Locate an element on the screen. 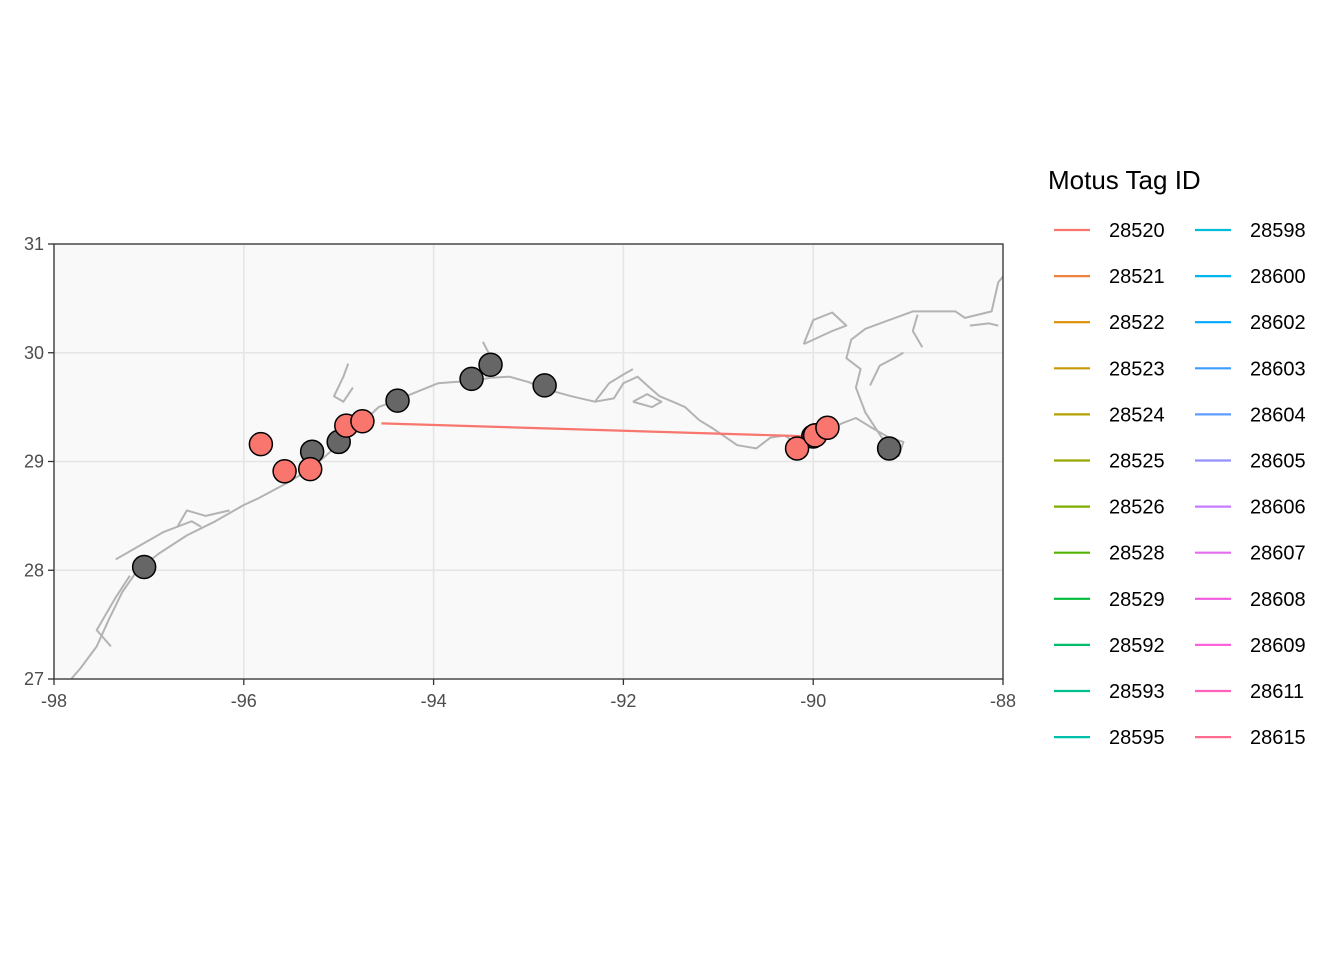  y-tick-label: 29 is located at coordinates (34, 462).